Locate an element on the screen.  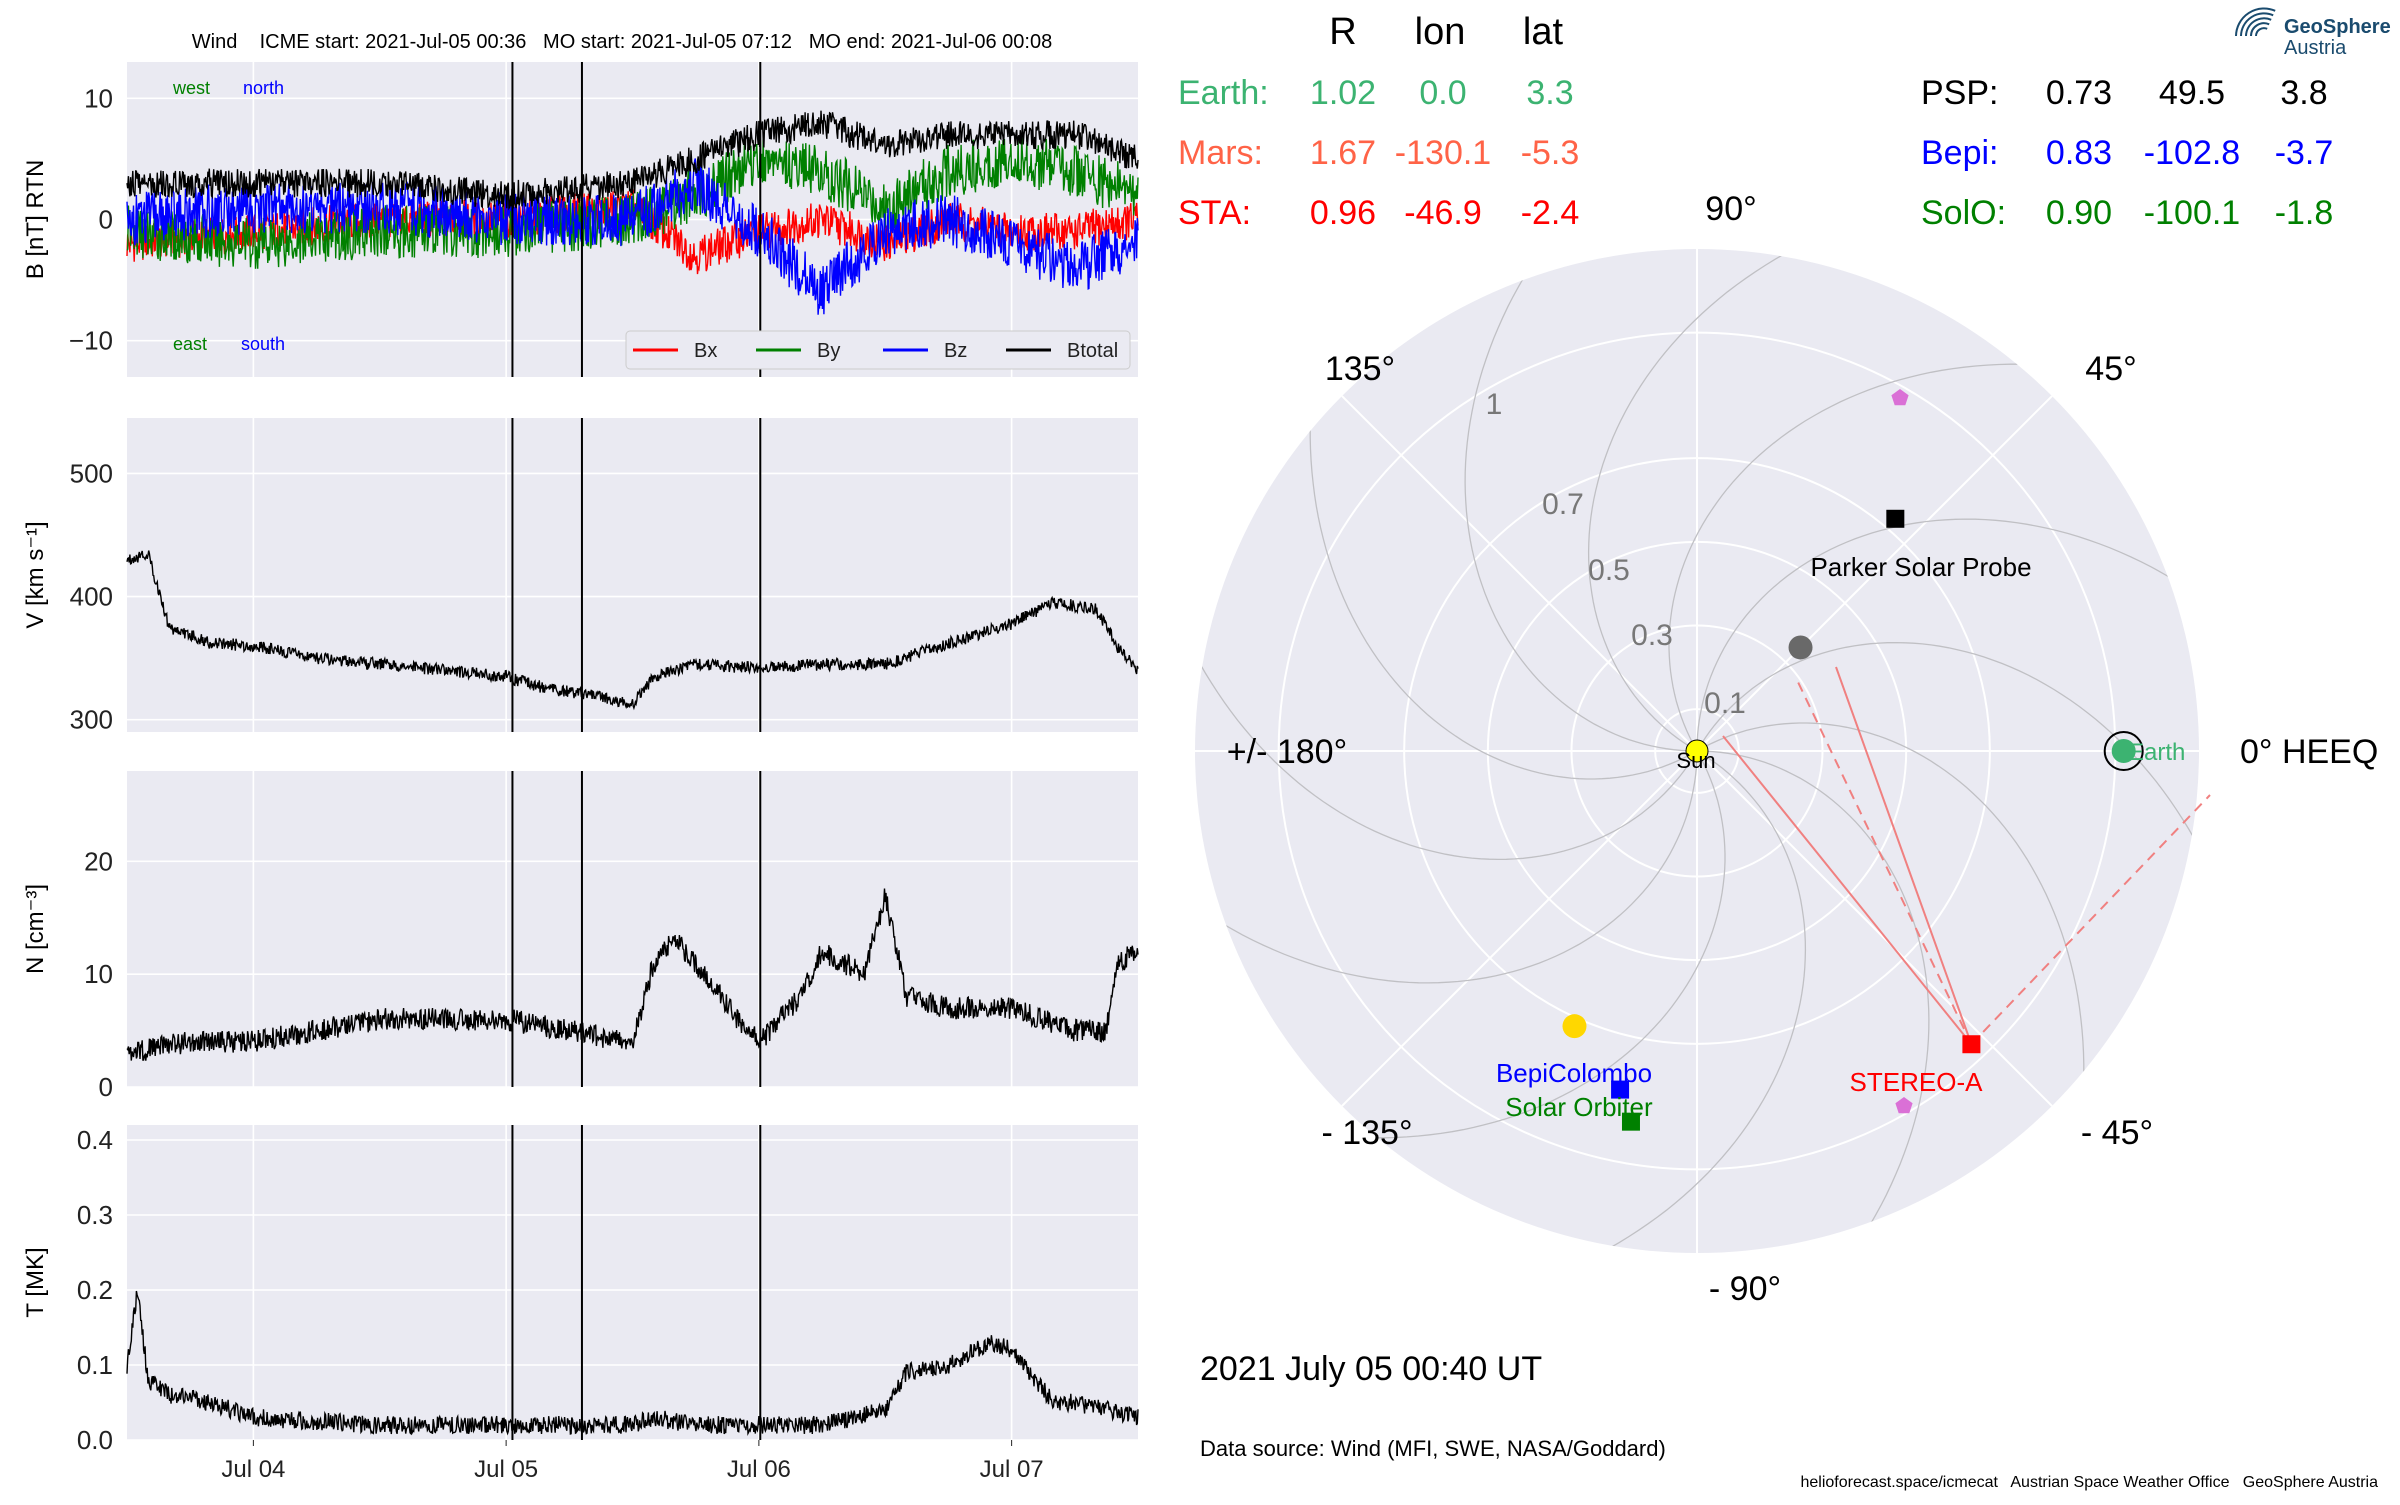
radial-tick-label: 1 is located at coordinates (1494, 404).